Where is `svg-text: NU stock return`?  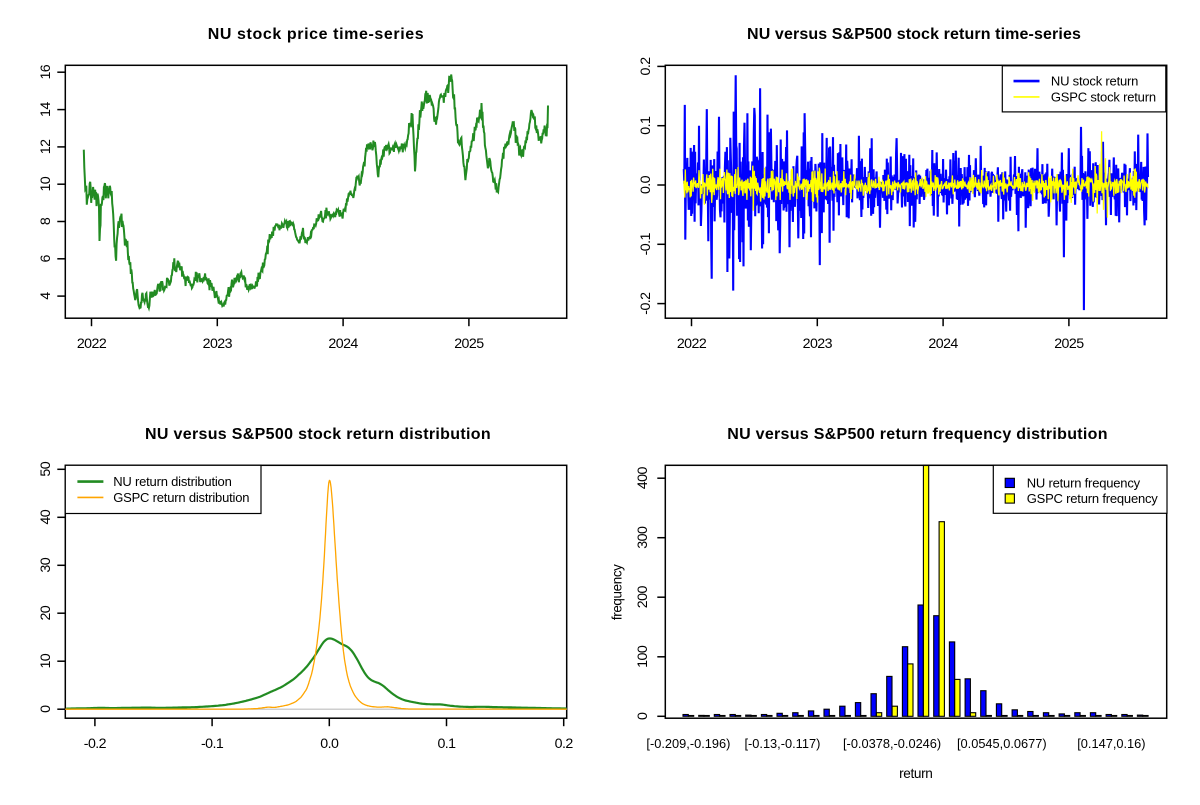 svg-text: NU stock return is located at coordinates (1094, 81).